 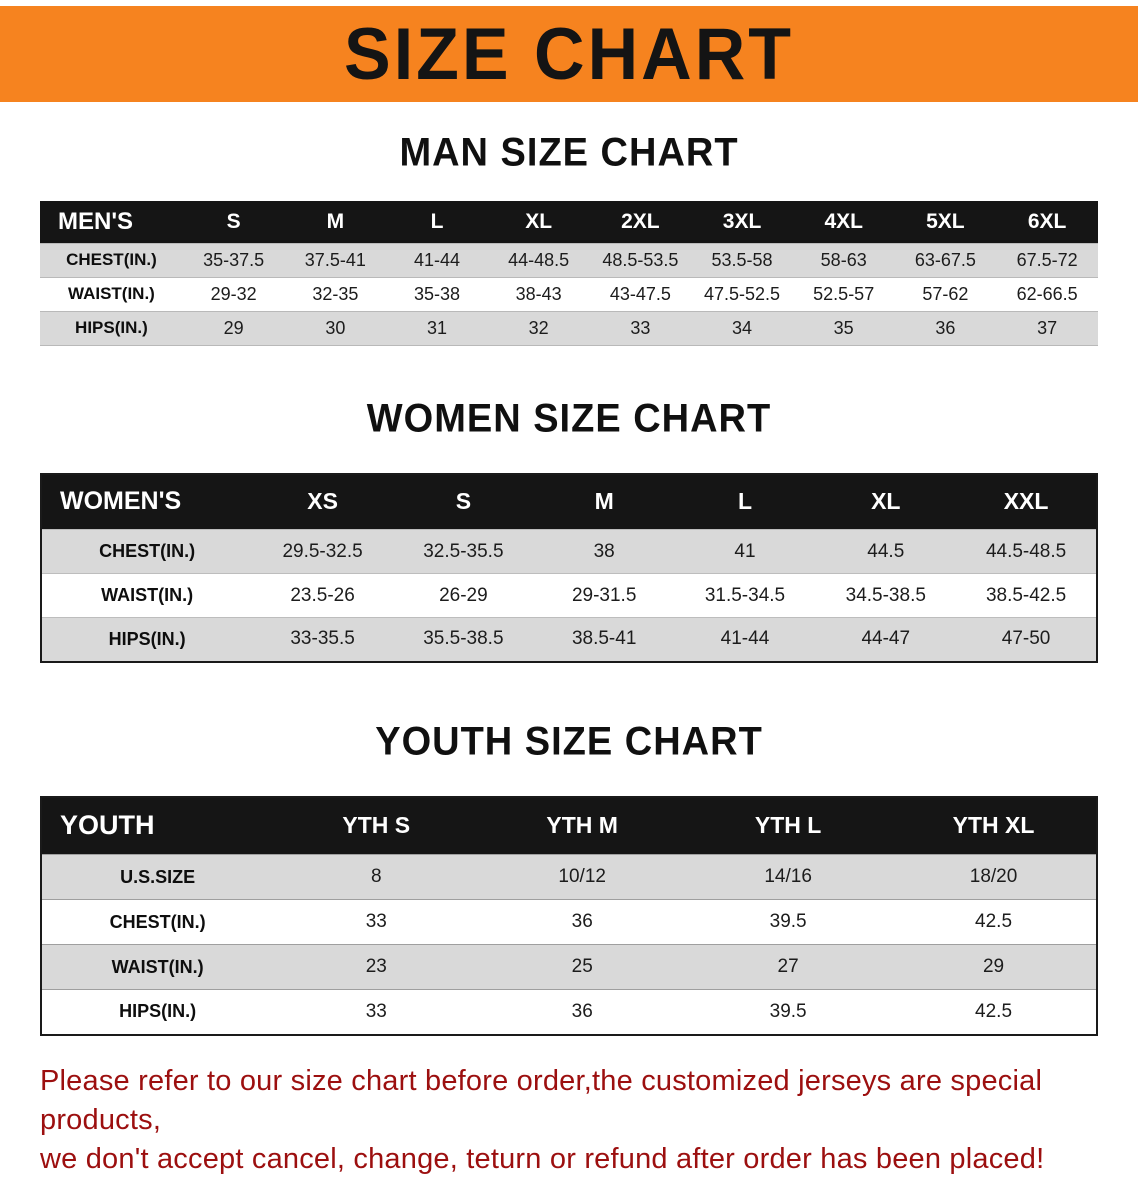 What do you see at coordinates (1026, 551) in the screenshot?
I see `size-value-cell: 44.5-48.5` at bounding box center [1026, 551].